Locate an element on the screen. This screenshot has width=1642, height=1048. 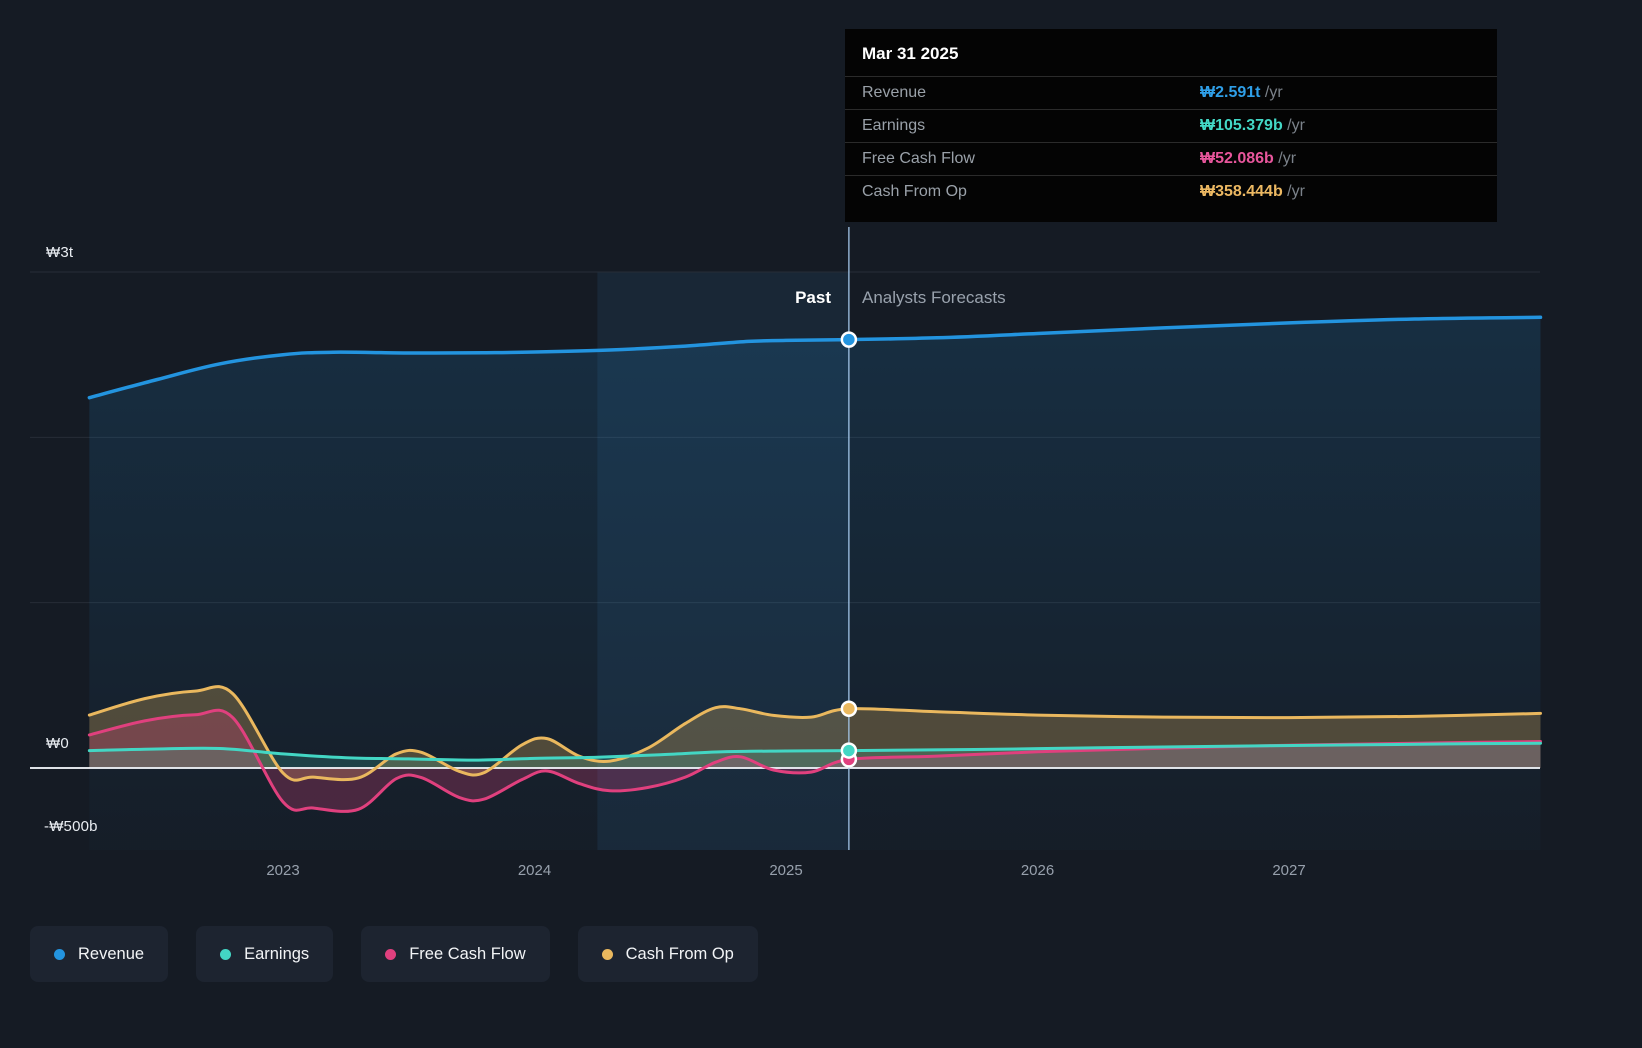
legend-item-revenue: Revenue is located at coordinates (99, 954).